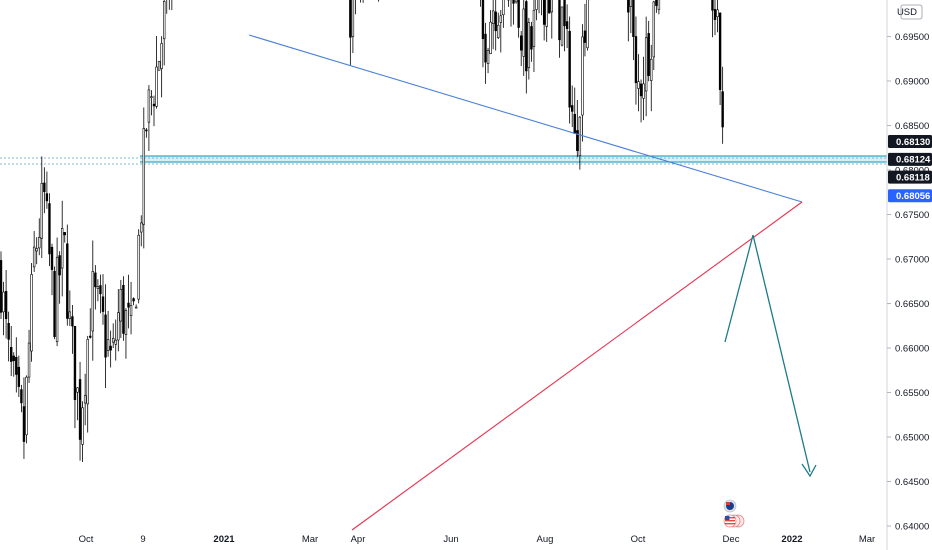 The image size is (932, 550). Describe the element at coordinates (513, 158) in the screenshot. I see `support-band-fill` at that location.